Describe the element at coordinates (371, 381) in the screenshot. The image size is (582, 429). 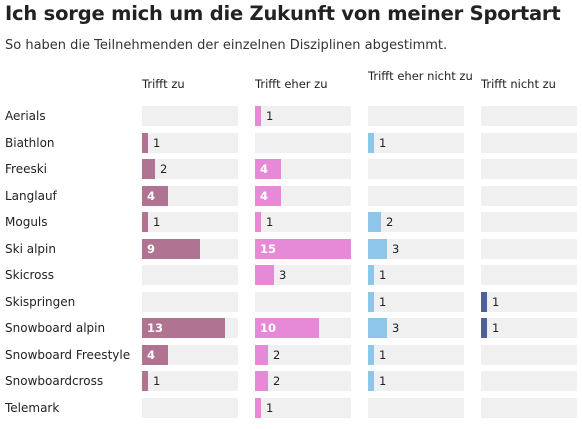
I see `bar-snowboardcross-trifft-eher-nicht-zu` at that location.